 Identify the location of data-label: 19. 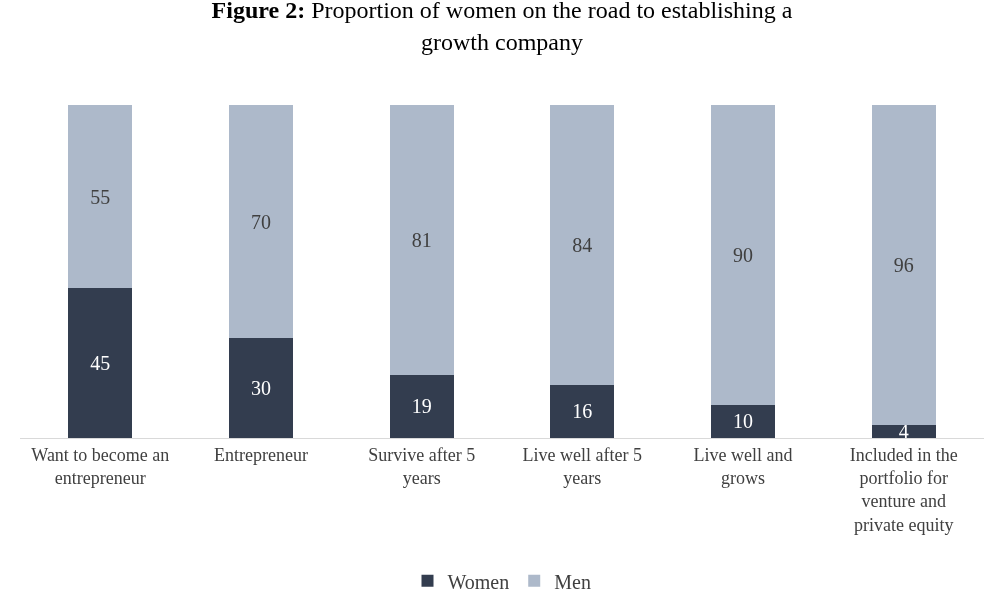
(421, 406).